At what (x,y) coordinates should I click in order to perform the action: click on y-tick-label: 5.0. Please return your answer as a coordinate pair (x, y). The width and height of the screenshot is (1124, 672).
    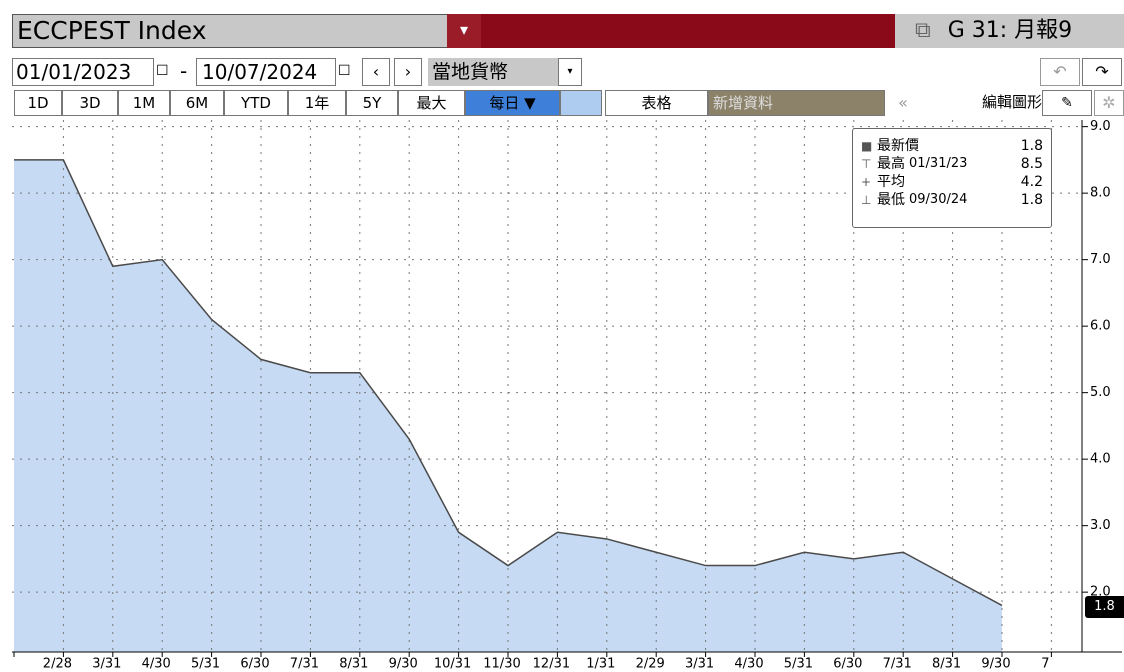
    Looking at the image, I should click on (1100, 392).